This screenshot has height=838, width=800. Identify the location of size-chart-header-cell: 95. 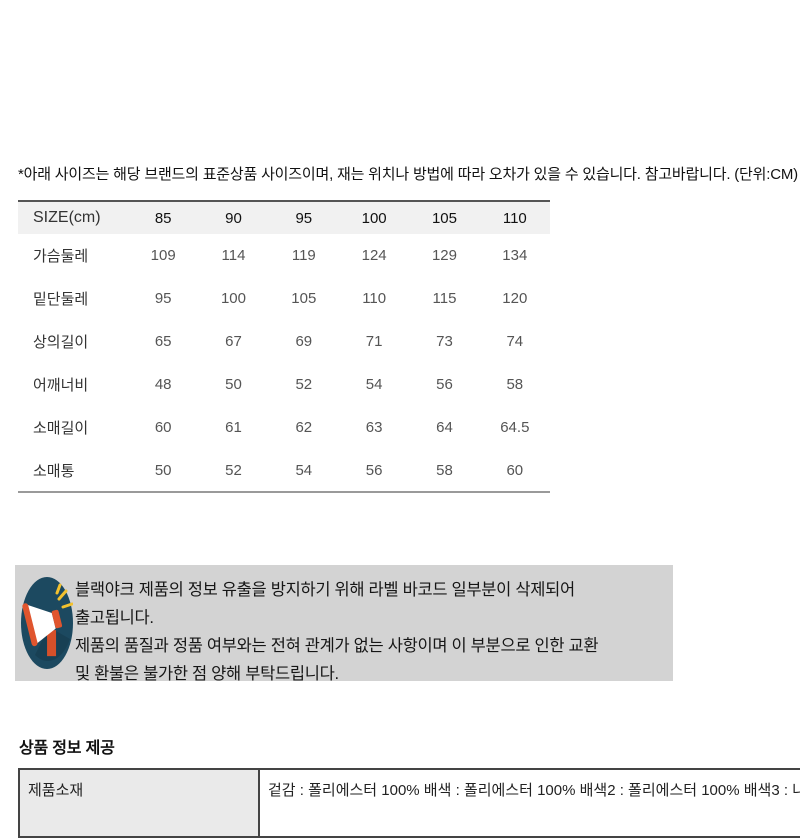
(303, 217).